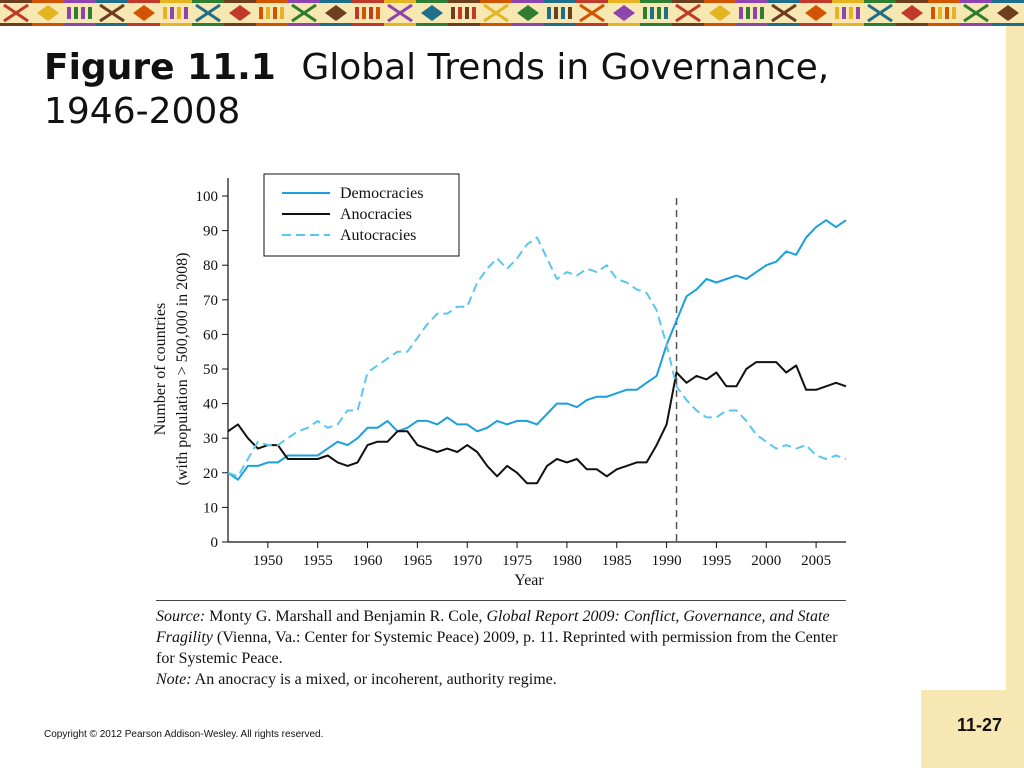  I want to click on x-tick-label: 1990, so click(667, 561).